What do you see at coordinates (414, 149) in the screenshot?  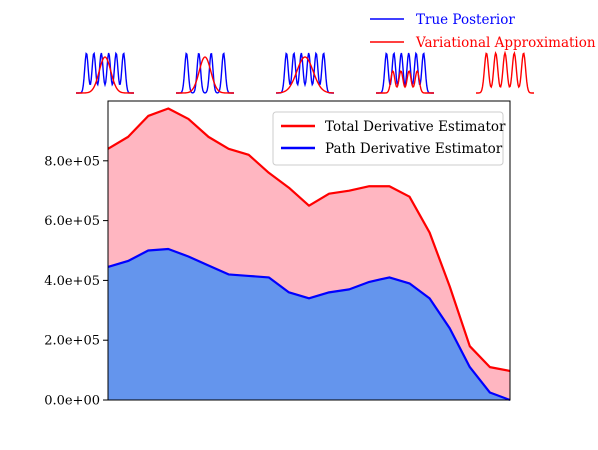 I see `legend-label-path-derivative: Path Derivative Estimator` at bounding box center [414, 149].